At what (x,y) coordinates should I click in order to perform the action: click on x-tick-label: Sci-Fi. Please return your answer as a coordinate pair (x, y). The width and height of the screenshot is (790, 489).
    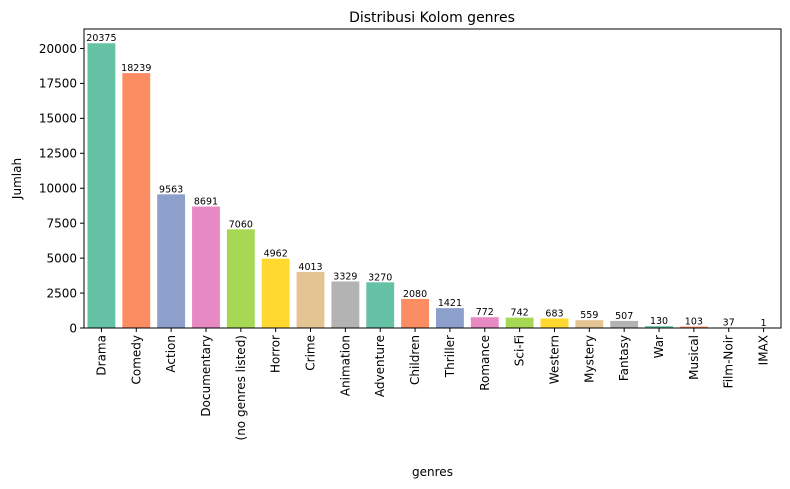
    Looking at the image, I should click on (520, 350).